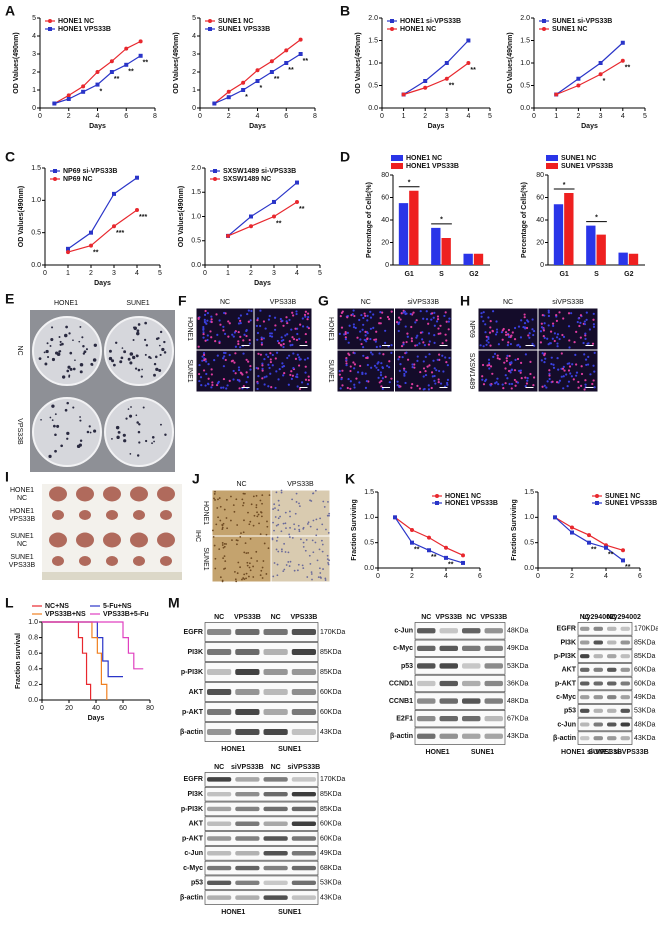 This screenshot has width=658, height=931. What do you see at coordinates (117, 606) in the screenshot?
I see `legend-label: 5-Fu+NS` at bounding box center [117, 606].